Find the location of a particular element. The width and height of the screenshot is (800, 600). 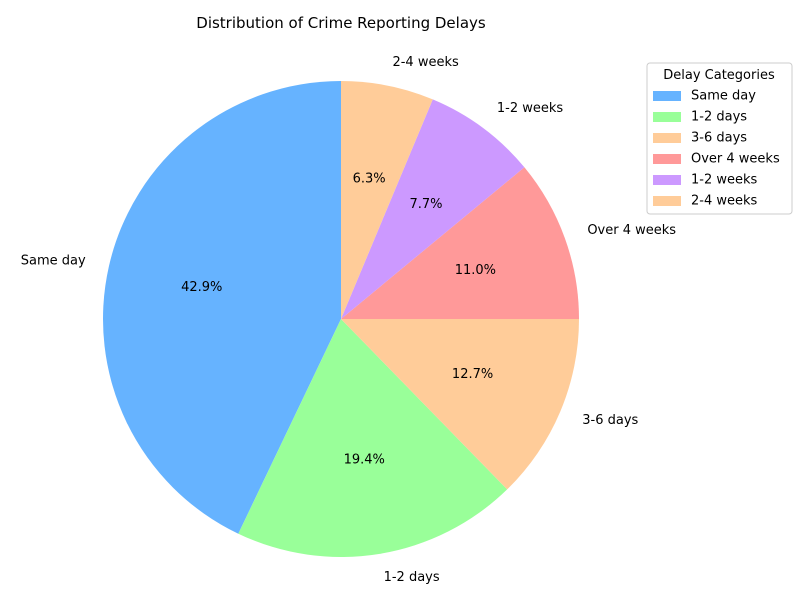

slice-label-3: Over 4 weeks is located at coordinates (631, 230).